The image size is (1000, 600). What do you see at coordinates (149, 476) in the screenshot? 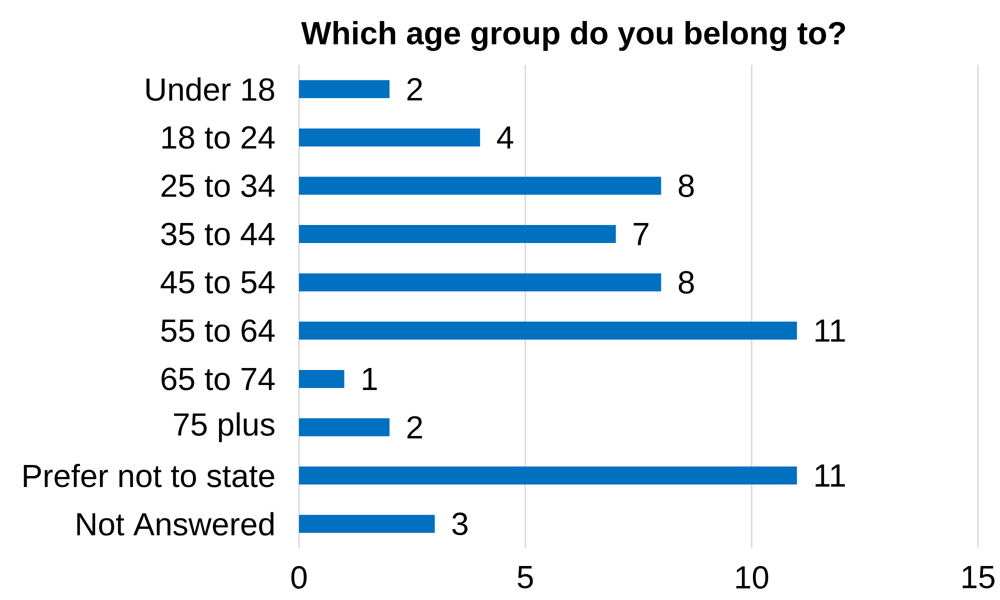
I see `y-tick-label: Prefer not to state` at bounding box center [149, 476].